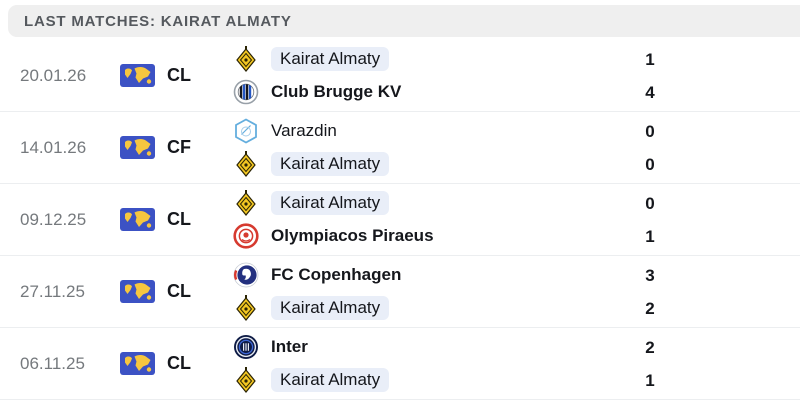 This screenshot has width=800, height=400. I want to click on teams-column: Inter Kairat Almaty, so click(431, 364).